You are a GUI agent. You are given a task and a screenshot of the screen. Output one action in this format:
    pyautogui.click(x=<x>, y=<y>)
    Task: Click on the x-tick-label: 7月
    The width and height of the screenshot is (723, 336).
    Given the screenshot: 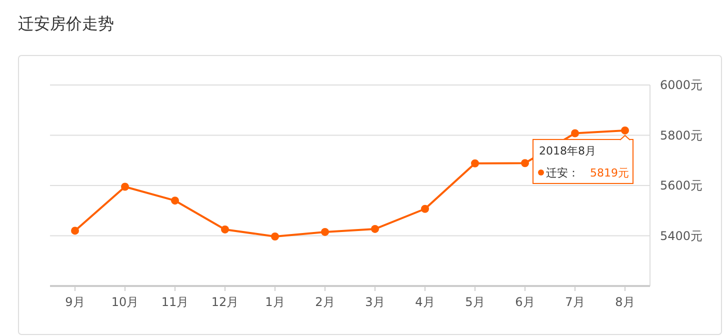 What is the action you would take?
    pyautogui.click(x=575, y=302)
    